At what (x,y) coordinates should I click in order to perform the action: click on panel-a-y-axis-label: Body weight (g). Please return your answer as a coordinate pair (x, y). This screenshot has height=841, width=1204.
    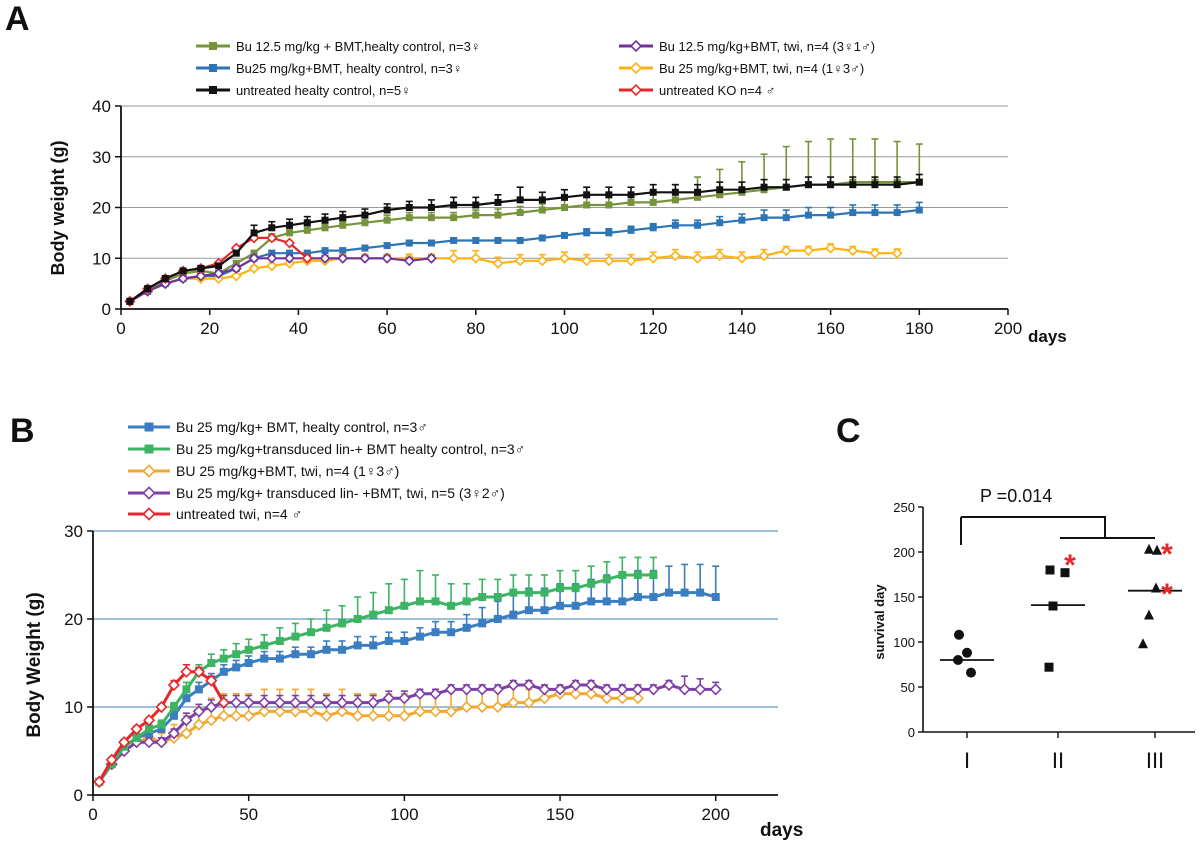
    Looking at the image, I should click on (58, 208).